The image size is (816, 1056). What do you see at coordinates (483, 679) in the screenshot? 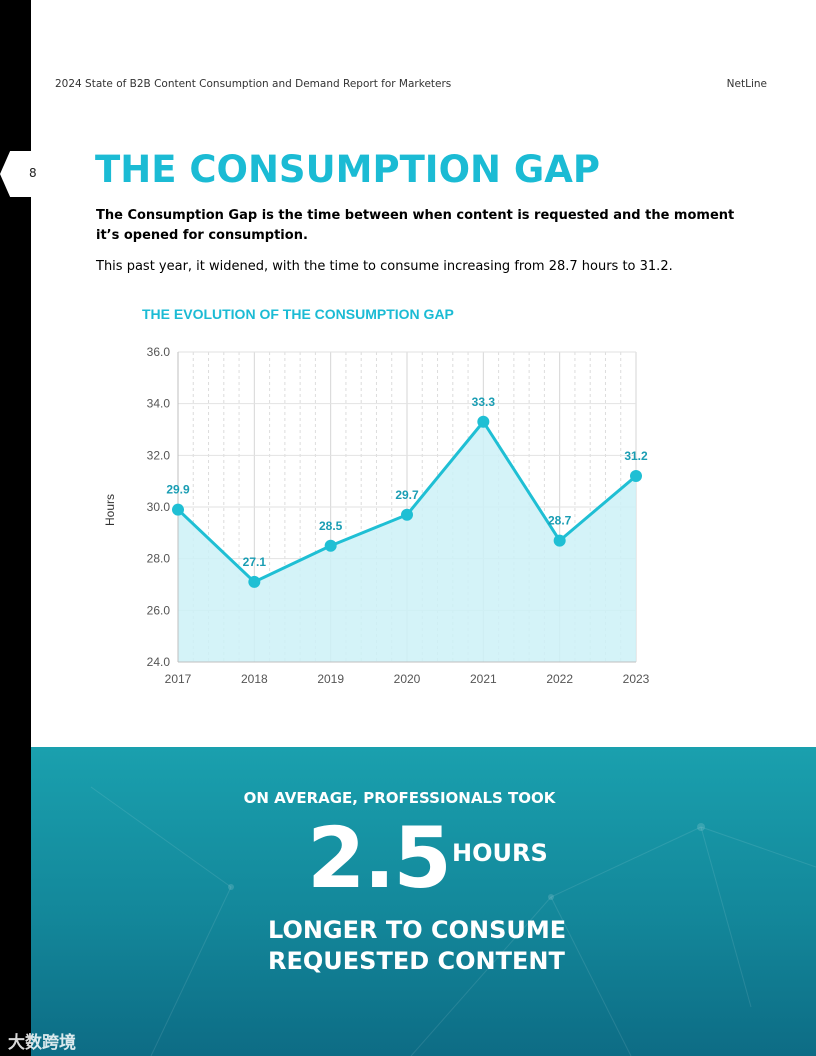
I see `x-tick-label: 2021` at bounding box center [483, 679].